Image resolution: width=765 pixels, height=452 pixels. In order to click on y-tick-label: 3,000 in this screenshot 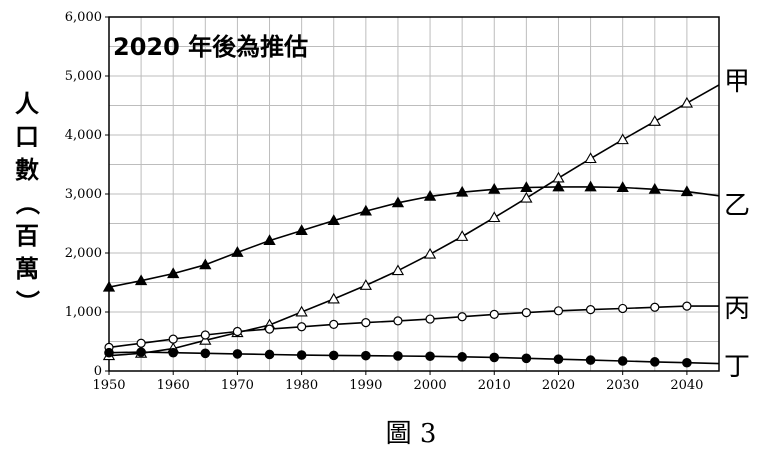, I will do `click(83, 194)`.